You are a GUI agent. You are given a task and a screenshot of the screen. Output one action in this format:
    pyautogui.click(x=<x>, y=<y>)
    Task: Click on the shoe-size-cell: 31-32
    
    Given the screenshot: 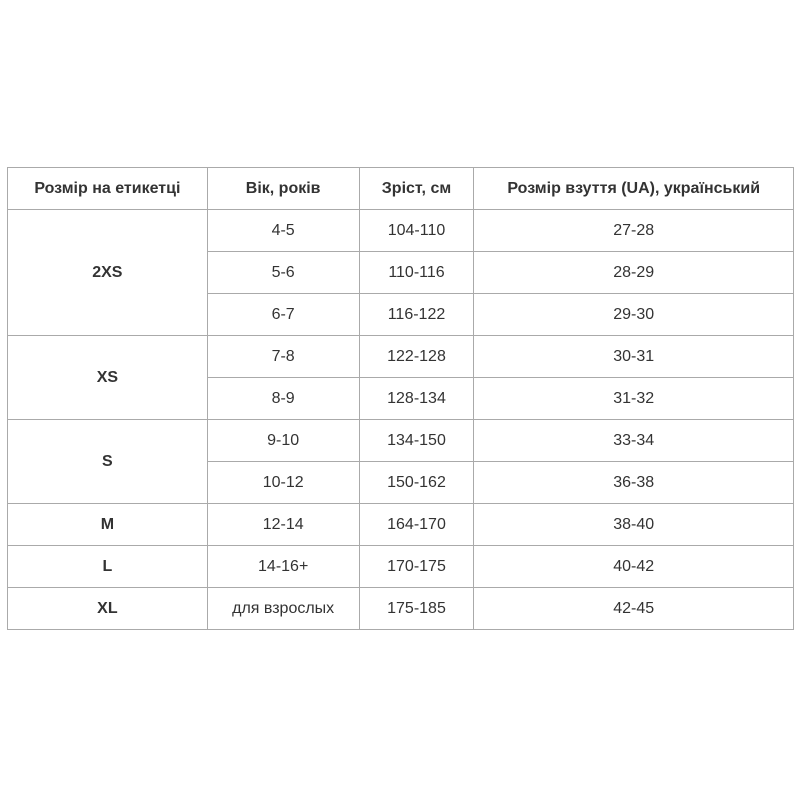 What is the action you would take?
    pyautogui.click(x=633, y=398)
    